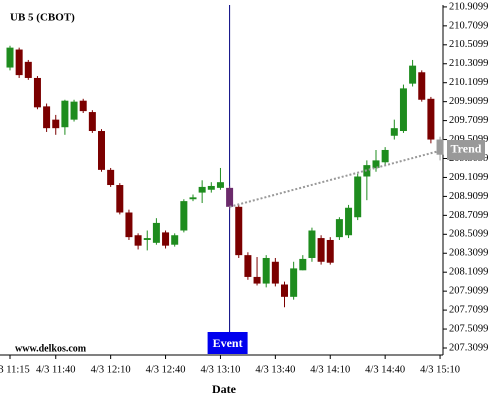 This screenshot has width=500, height=400. Describe the element at coordinates (468, 347) in the screenshot. I see `y-tick-label: 207.3099` at that location.